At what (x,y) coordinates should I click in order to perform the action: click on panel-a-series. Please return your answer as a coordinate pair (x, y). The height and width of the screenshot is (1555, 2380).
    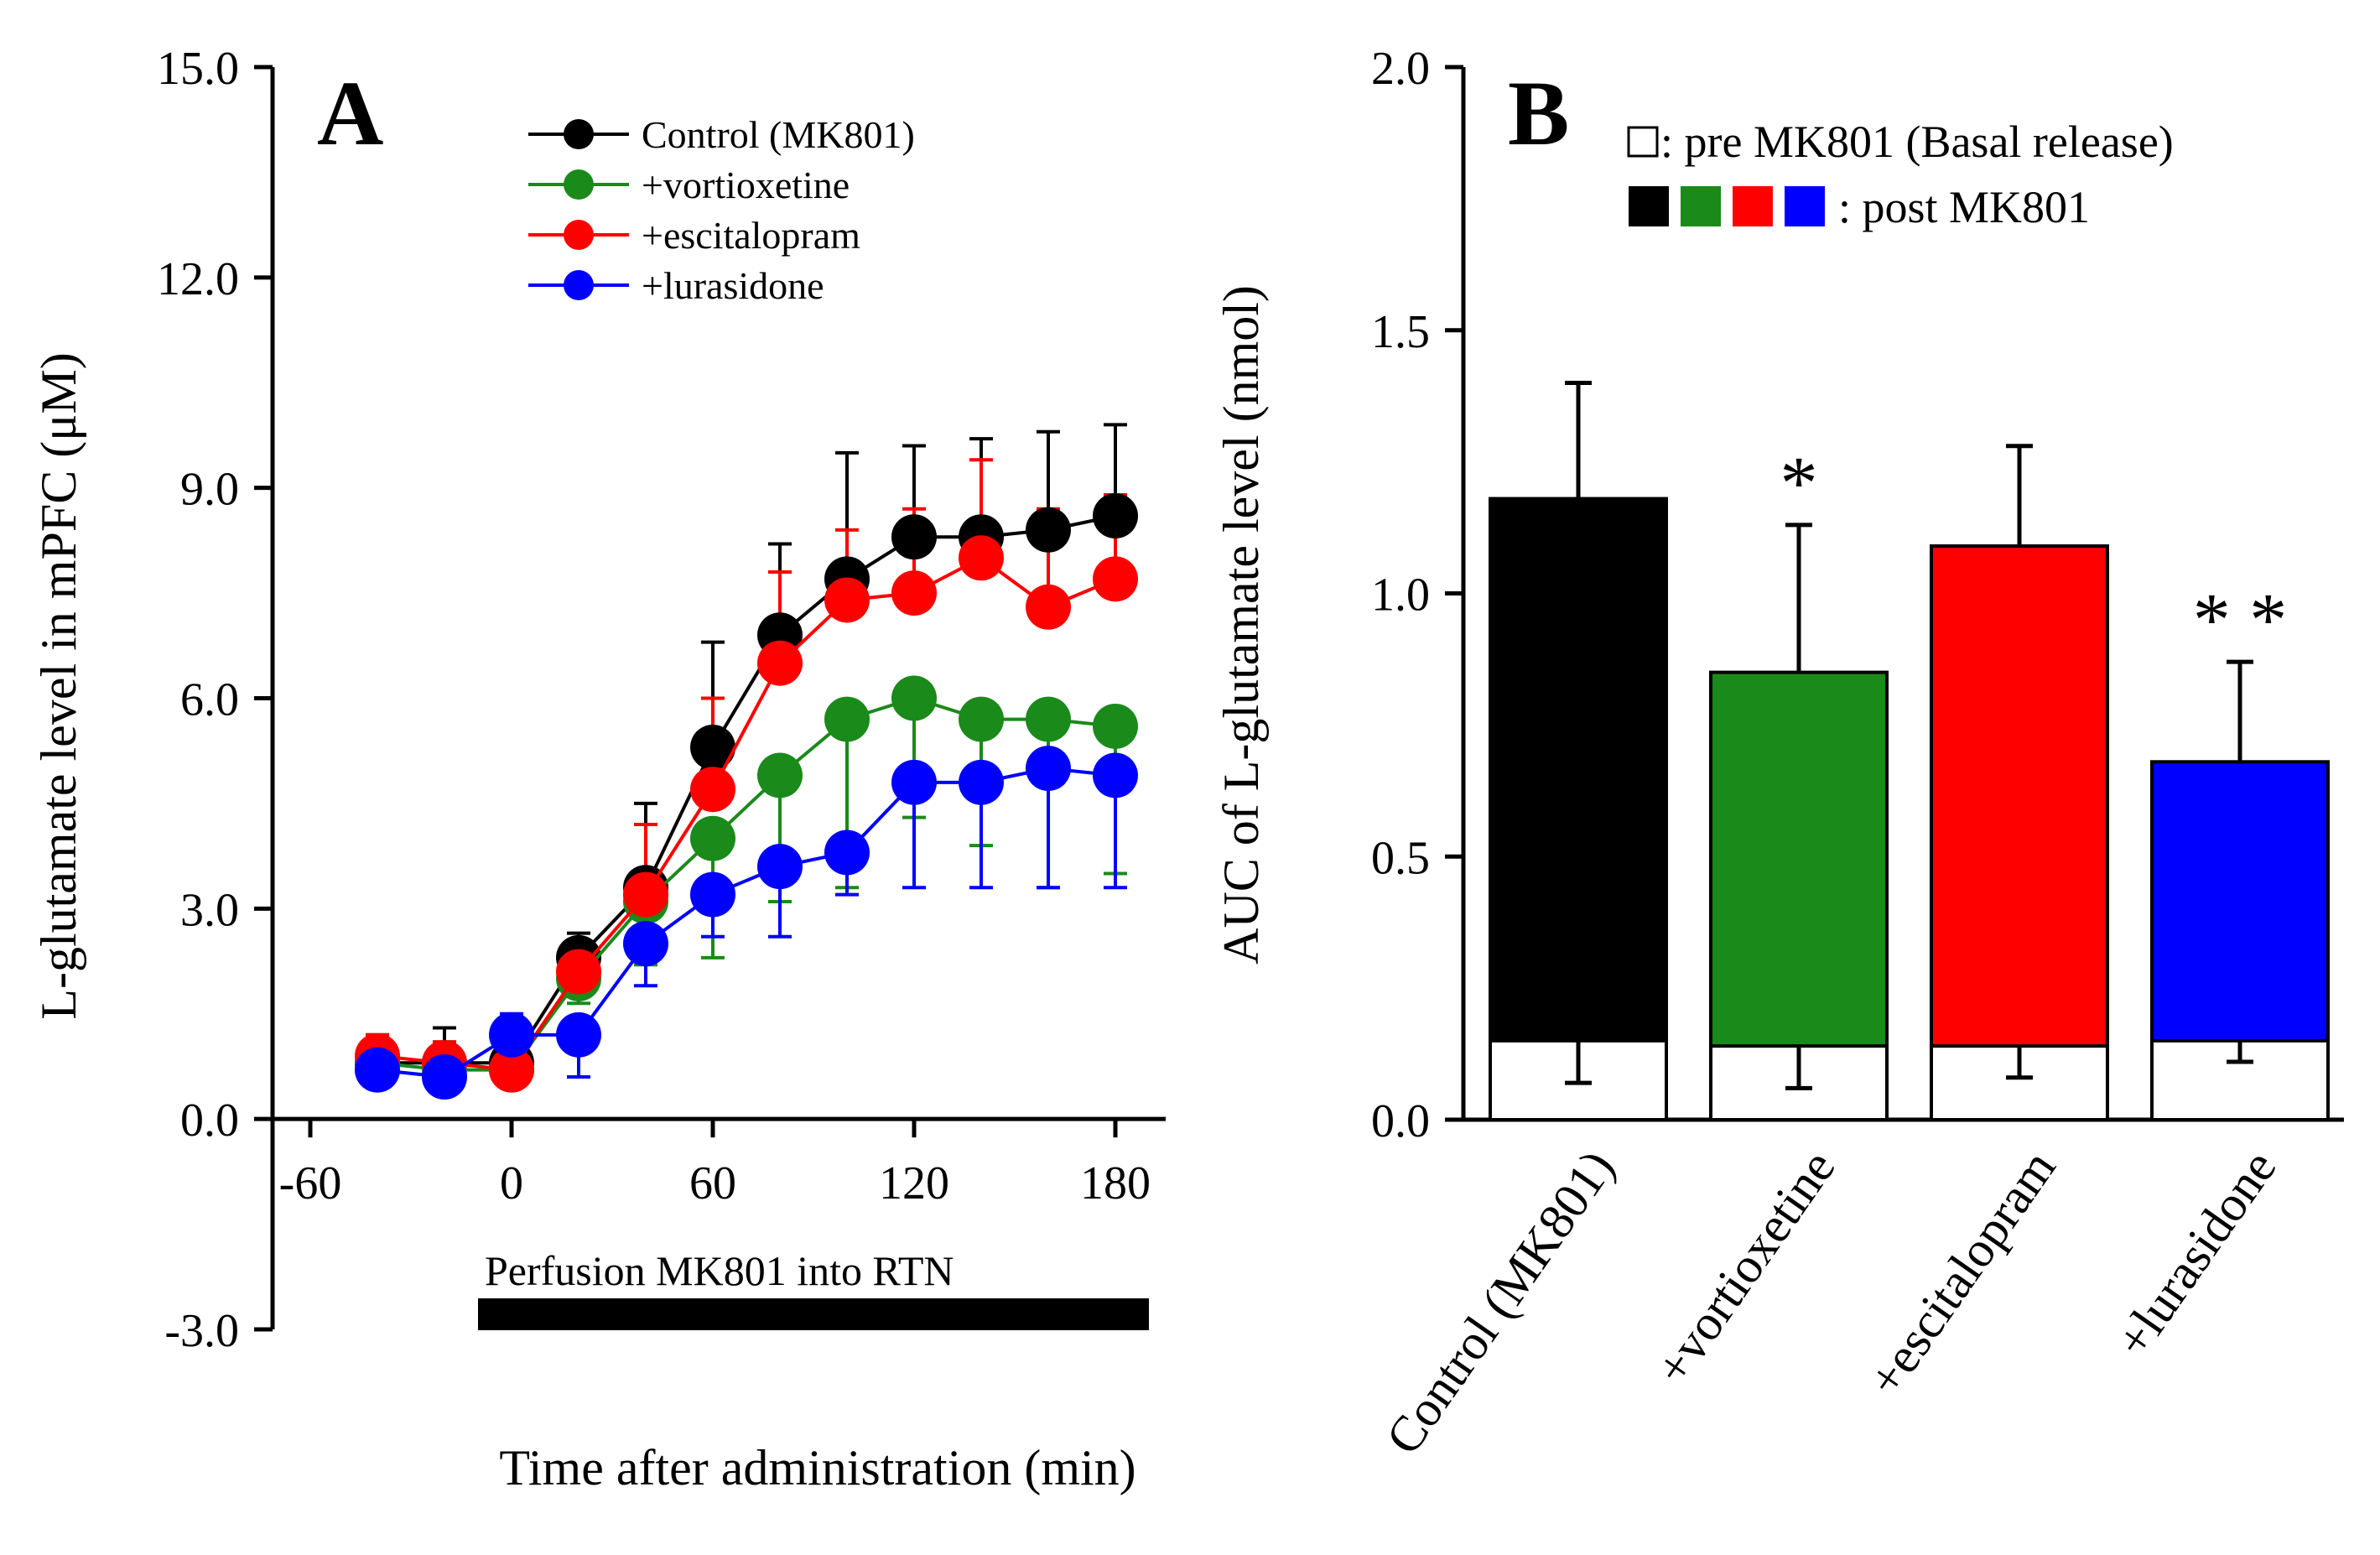
    Looking at the image, I should click on (746, 761).